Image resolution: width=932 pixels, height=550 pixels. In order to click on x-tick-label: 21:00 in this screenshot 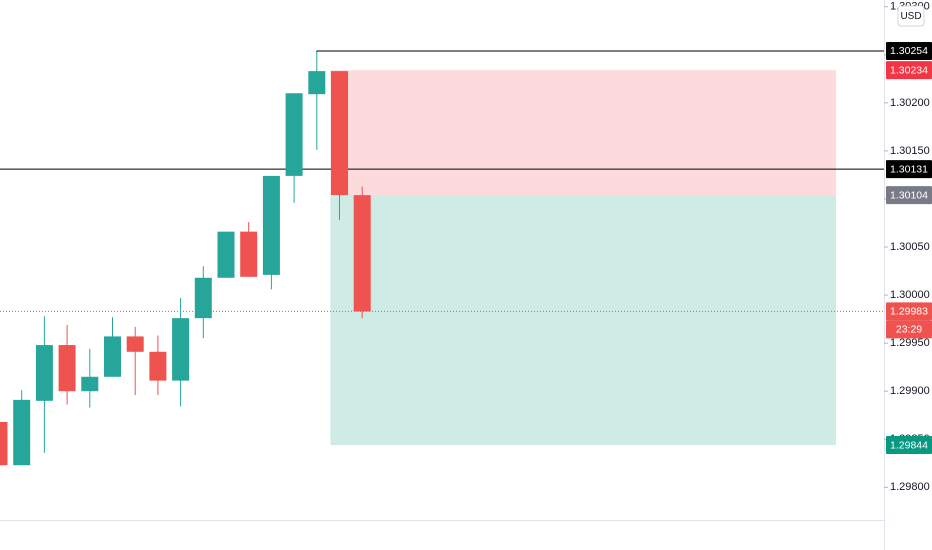, I will do `click(680, 535)`.